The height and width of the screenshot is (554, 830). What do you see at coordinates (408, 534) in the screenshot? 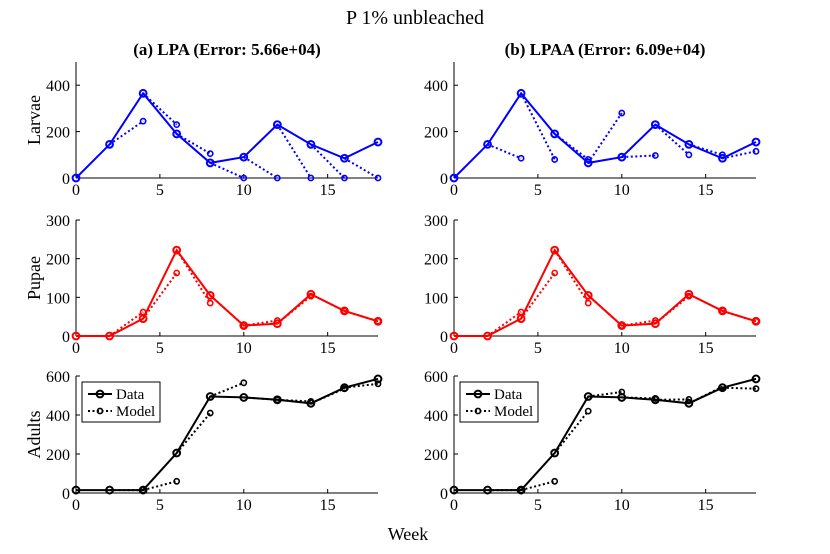
I see `x-axis-label: Week` at bounding box center [408, 534].